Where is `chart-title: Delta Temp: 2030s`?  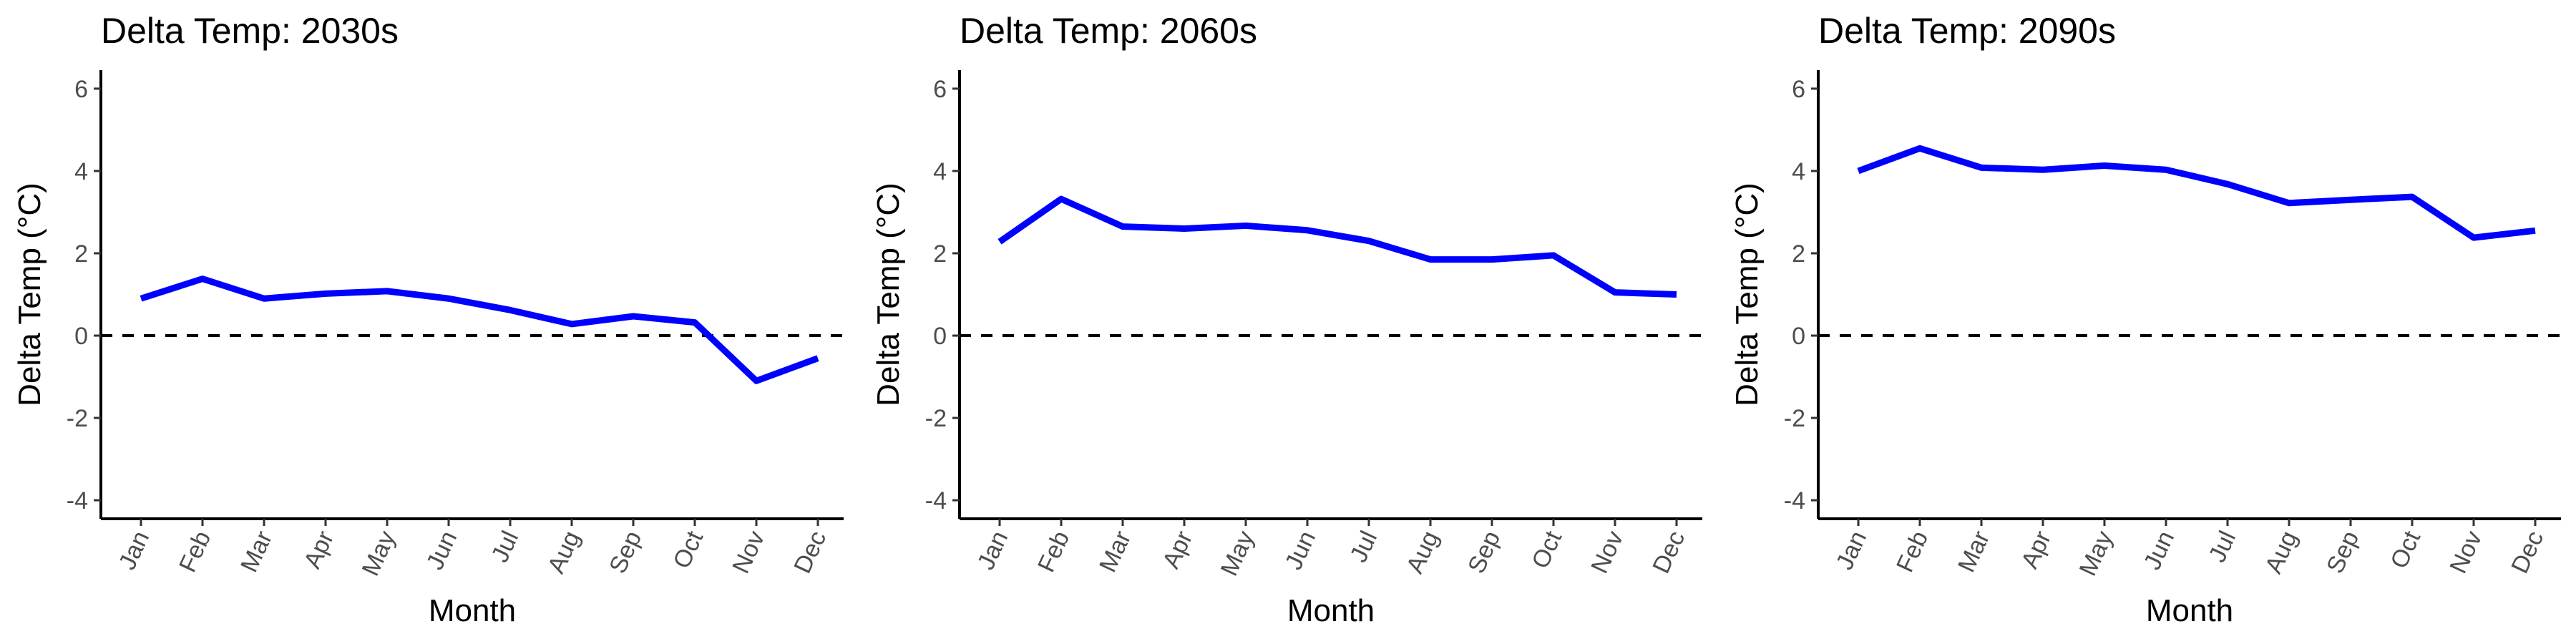 chart-title: Delta Temp: 2030s is located at coordinates (250, 31).